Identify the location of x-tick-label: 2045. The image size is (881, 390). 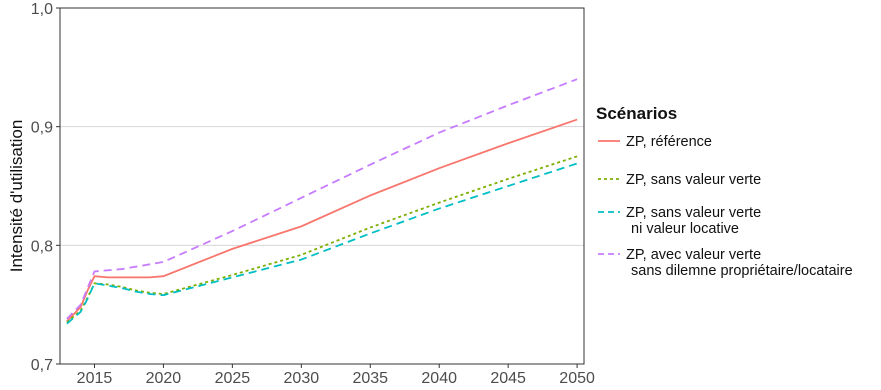
(508, 377).